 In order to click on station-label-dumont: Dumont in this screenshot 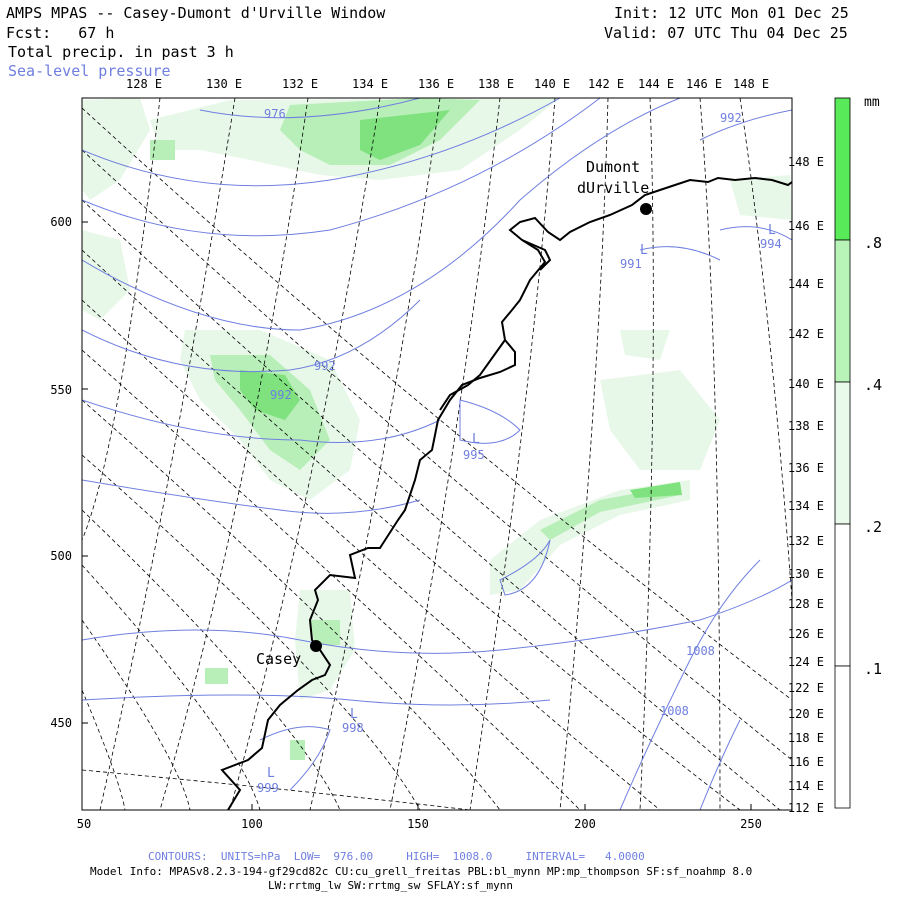, I will do `click(613, 167)`.